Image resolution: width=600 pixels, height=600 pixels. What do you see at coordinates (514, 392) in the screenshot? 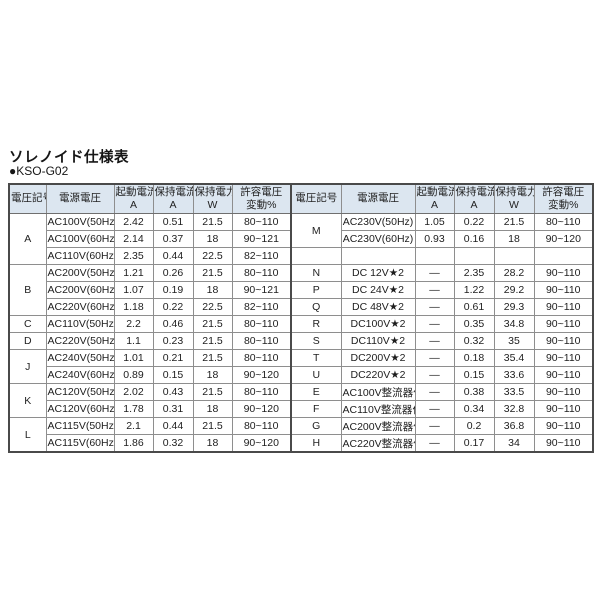
I see `cell-holding-power: 33.5` at bounding box center [514, 392].